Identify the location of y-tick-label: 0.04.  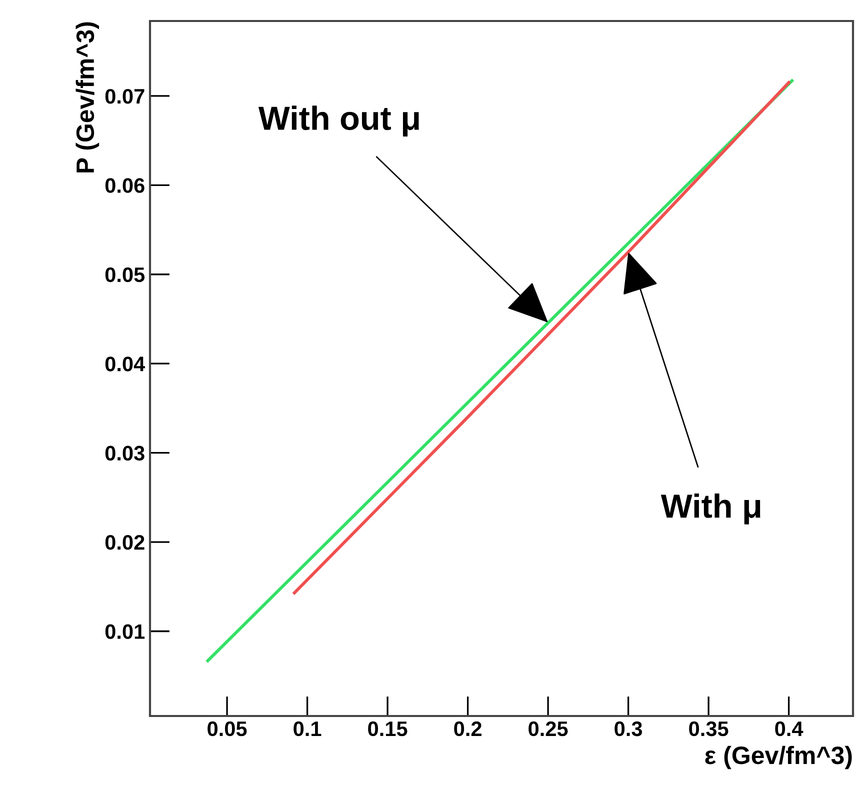
(125, 364).